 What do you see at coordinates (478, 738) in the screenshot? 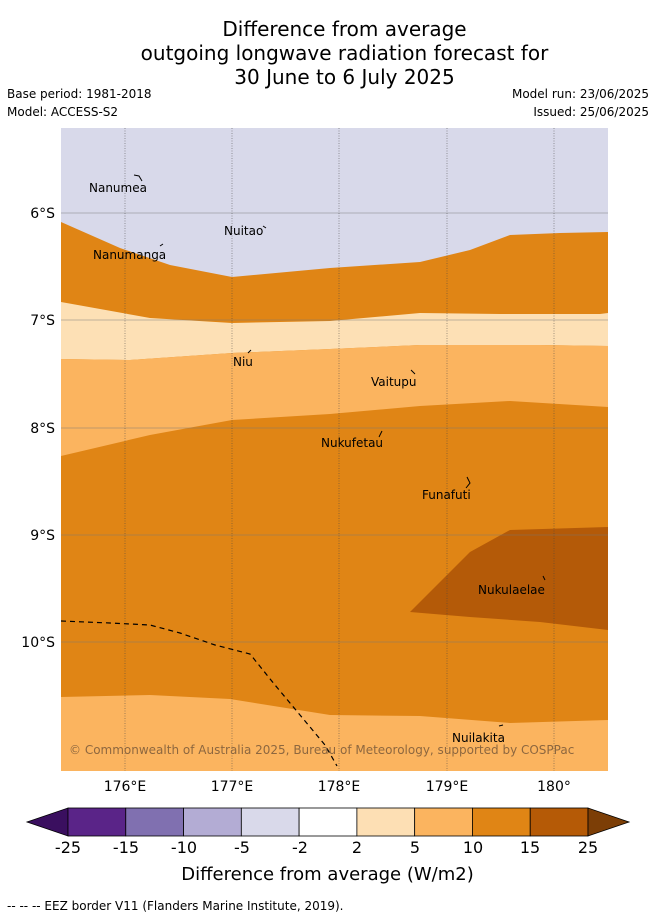
I see `place-label-nuilakita: Nuilakita` at bounding box center [478, 738].